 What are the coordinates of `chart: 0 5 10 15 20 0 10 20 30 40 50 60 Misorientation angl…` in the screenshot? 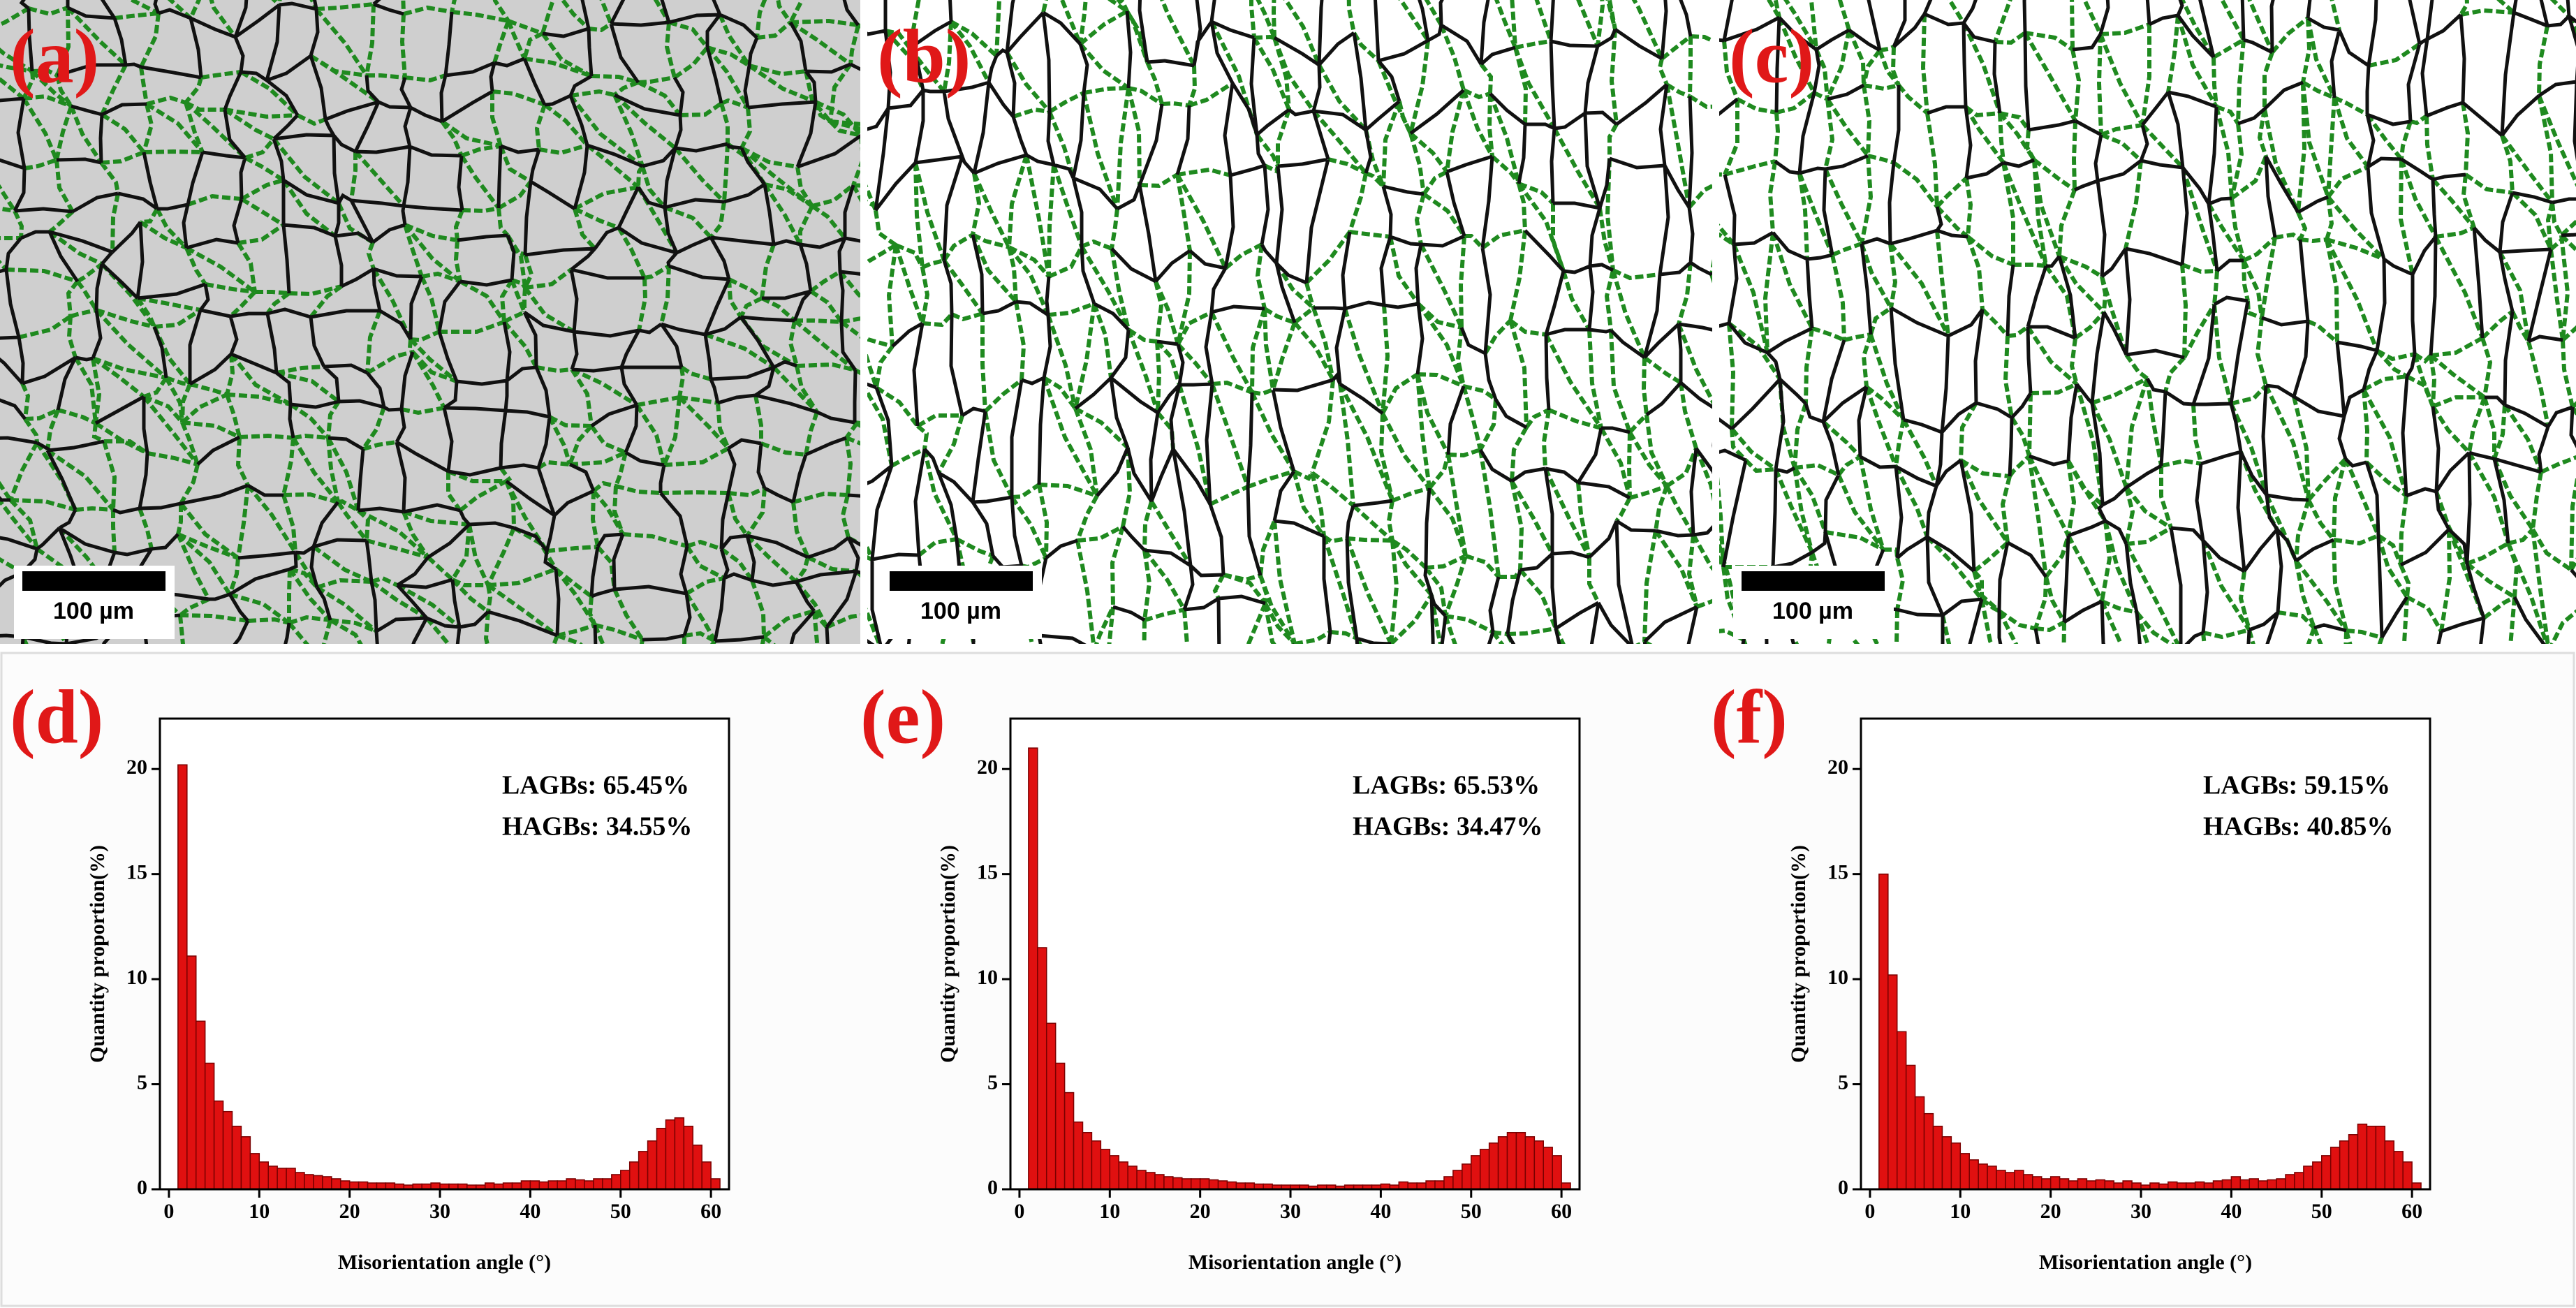 It's located at (370, 974).